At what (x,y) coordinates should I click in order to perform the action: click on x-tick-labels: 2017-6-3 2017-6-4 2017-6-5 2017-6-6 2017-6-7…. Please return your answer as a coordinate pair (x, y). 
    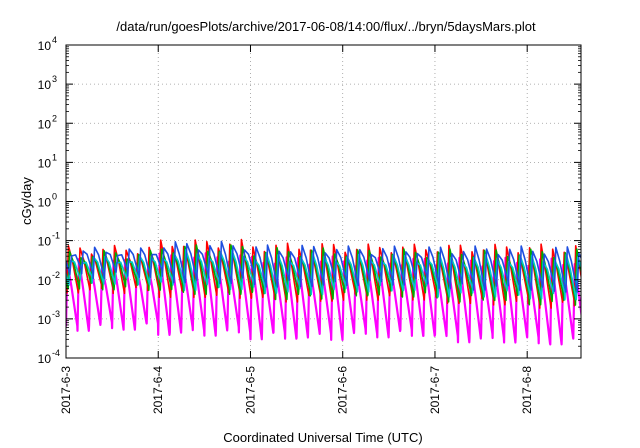
    Looking at the image, I should click on (296, 390).